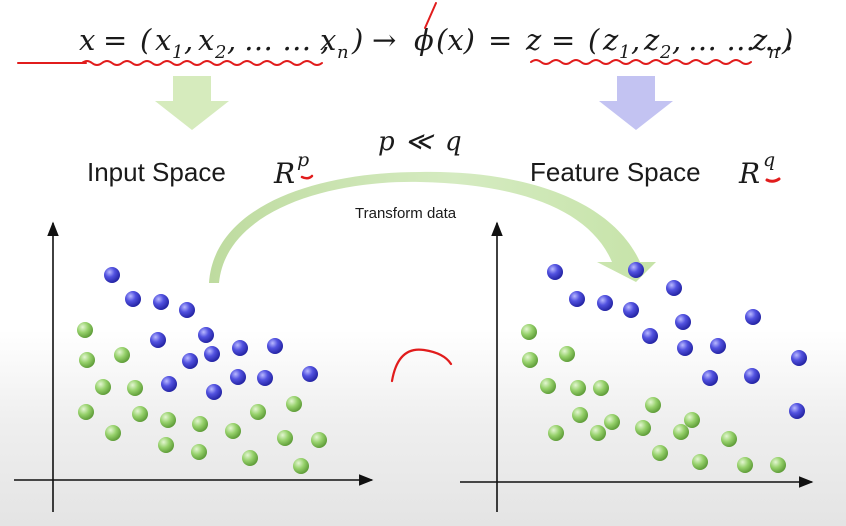  Describe the element at coordinates (188, 40) in the screenshot. I see `eq-comma-1: ,` at that location.